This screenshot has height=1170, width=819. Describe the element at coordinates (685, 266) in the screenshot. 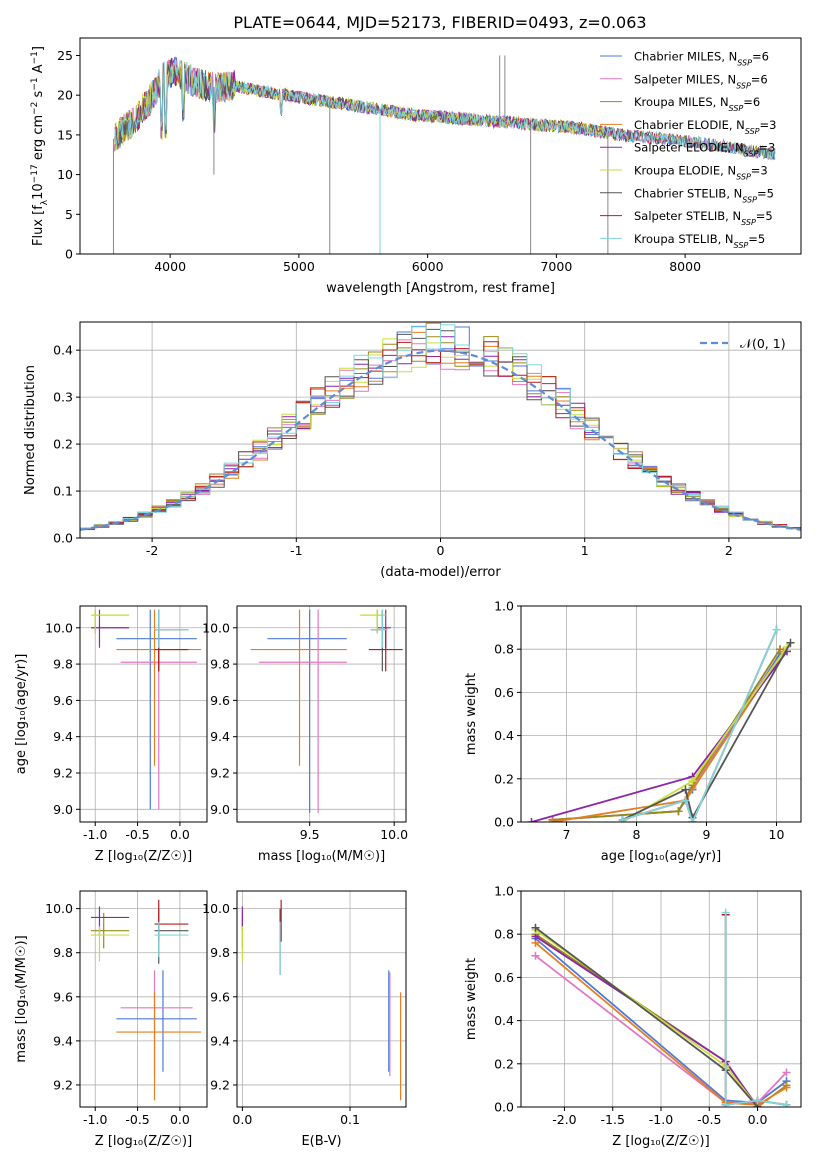

I see `x-tick-label: 8000` at that location.